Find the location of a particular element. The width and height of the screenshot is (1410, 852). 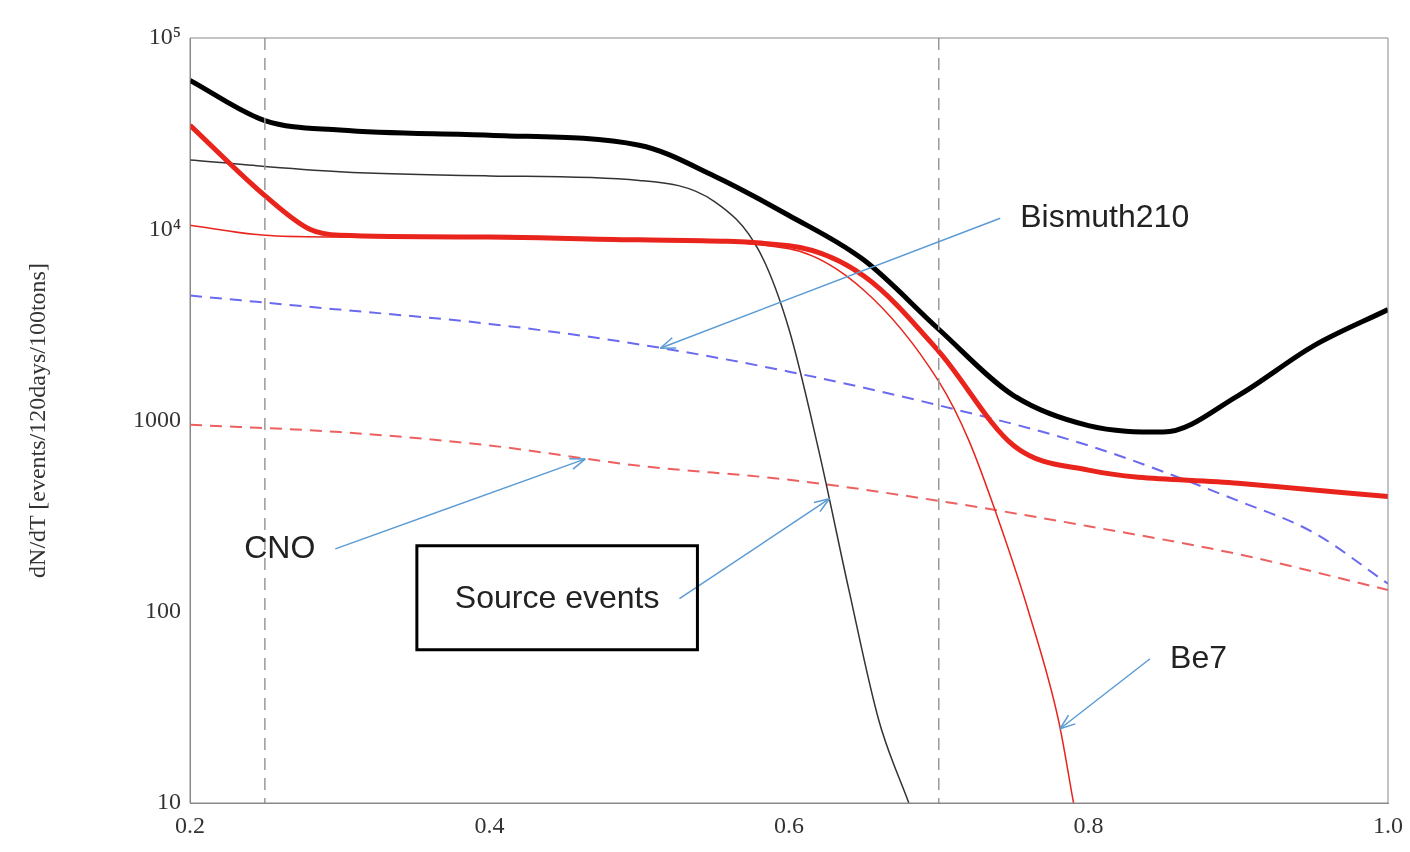

y-axis-title: dN/dT [events/120days/100tons] is located at coordinates (36, 420).